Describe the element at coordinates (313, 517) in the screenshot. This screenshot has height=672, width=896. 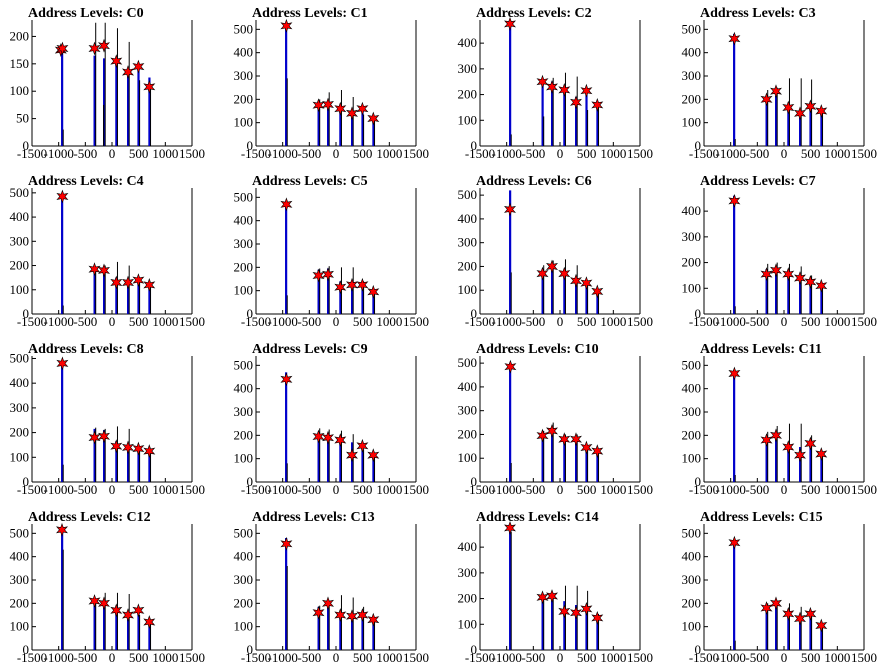
I see `panel-title: Address Levels: C13` at that location.